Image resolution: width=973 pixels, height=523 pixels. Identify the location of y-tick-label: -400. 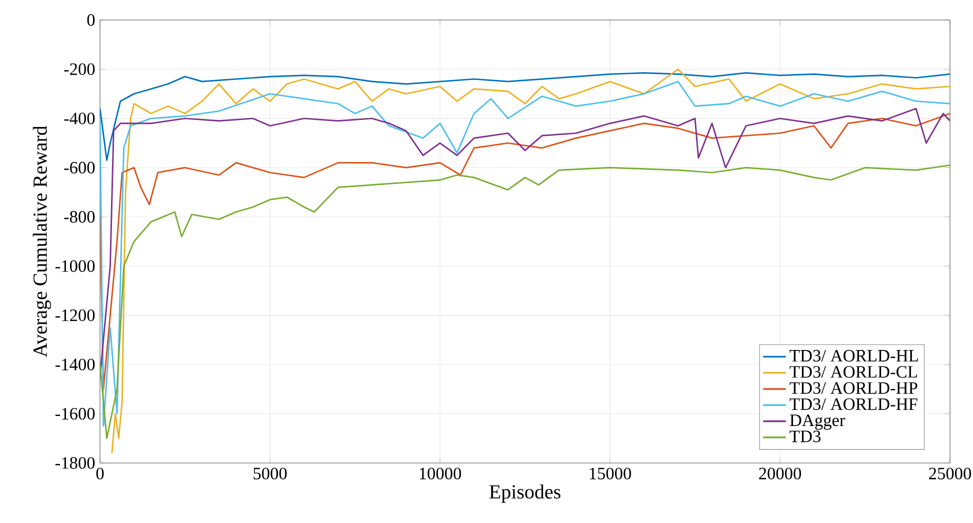
(79, 118).